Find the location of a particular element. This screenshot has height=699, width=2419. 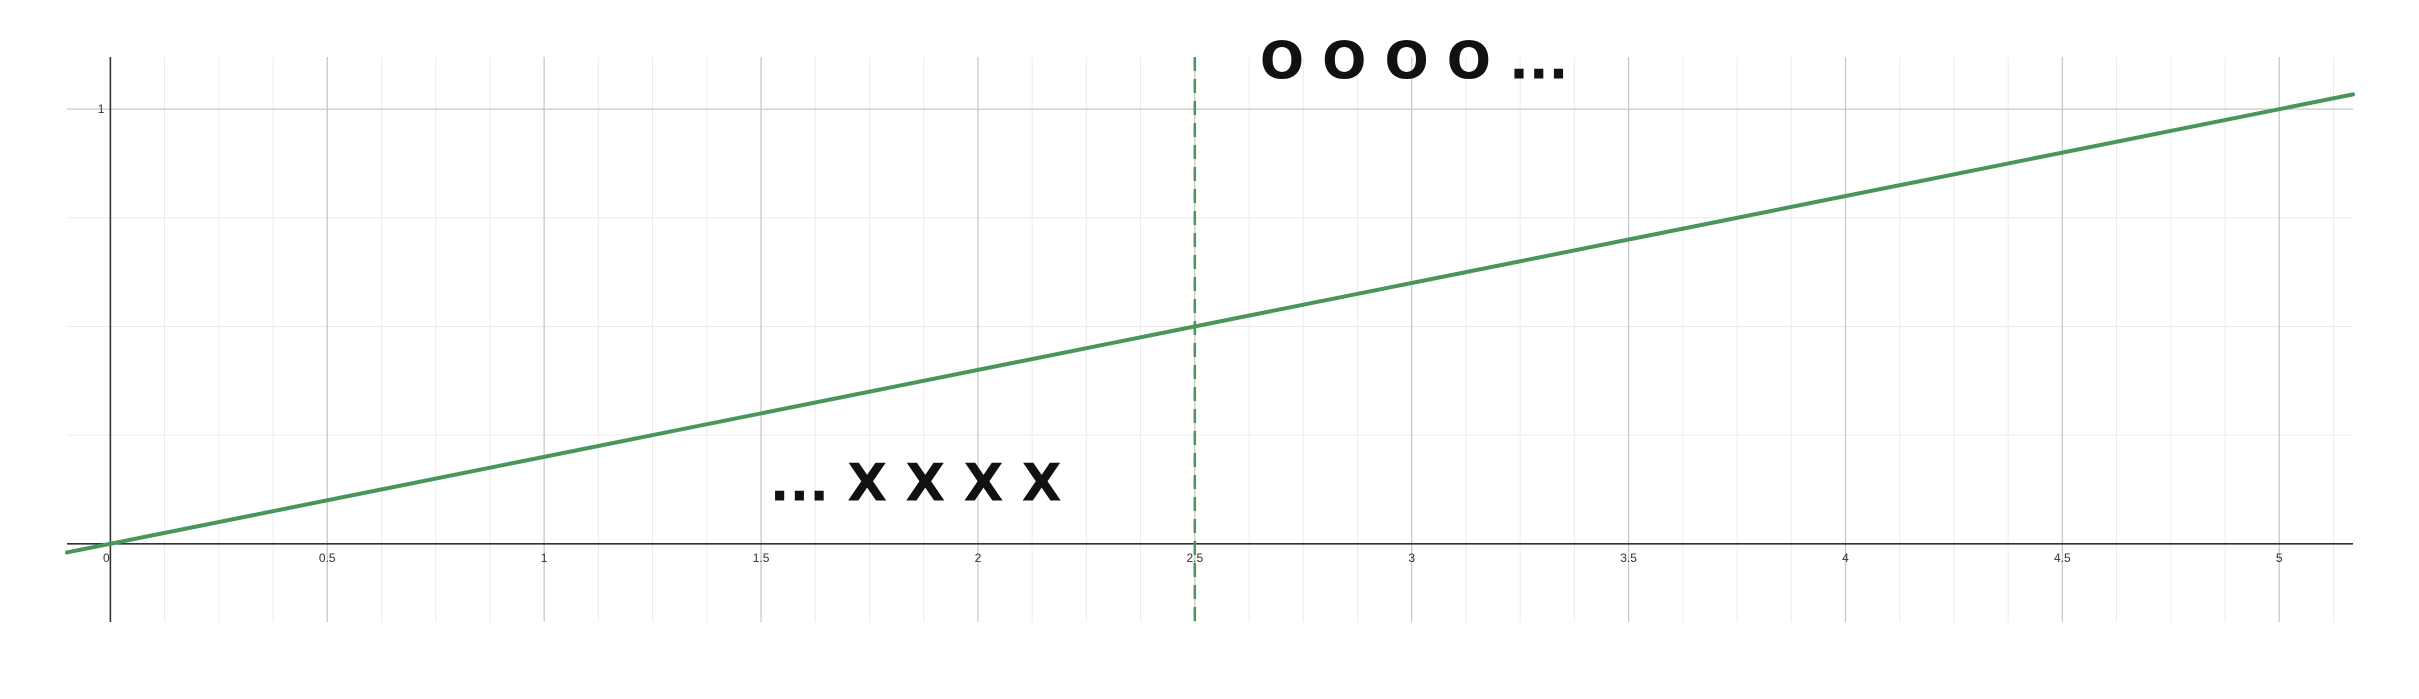

x-tick-label: 3.5 is located at coordinates (1628, 558).